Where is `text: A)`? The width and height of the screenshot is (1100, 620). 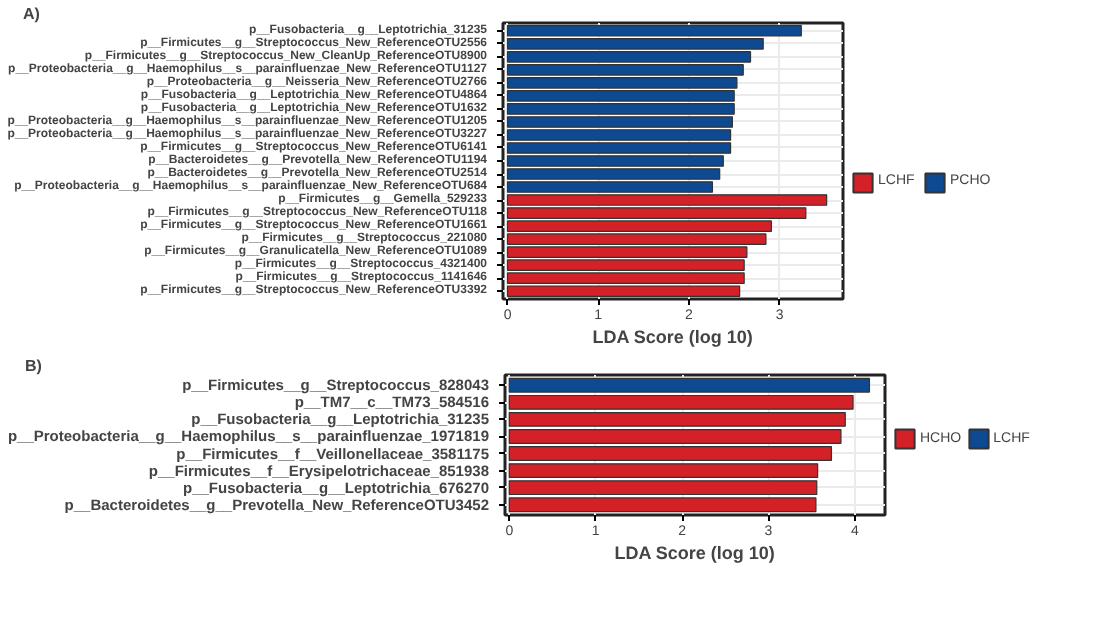 text: A) is located at coordinates (32, 14).